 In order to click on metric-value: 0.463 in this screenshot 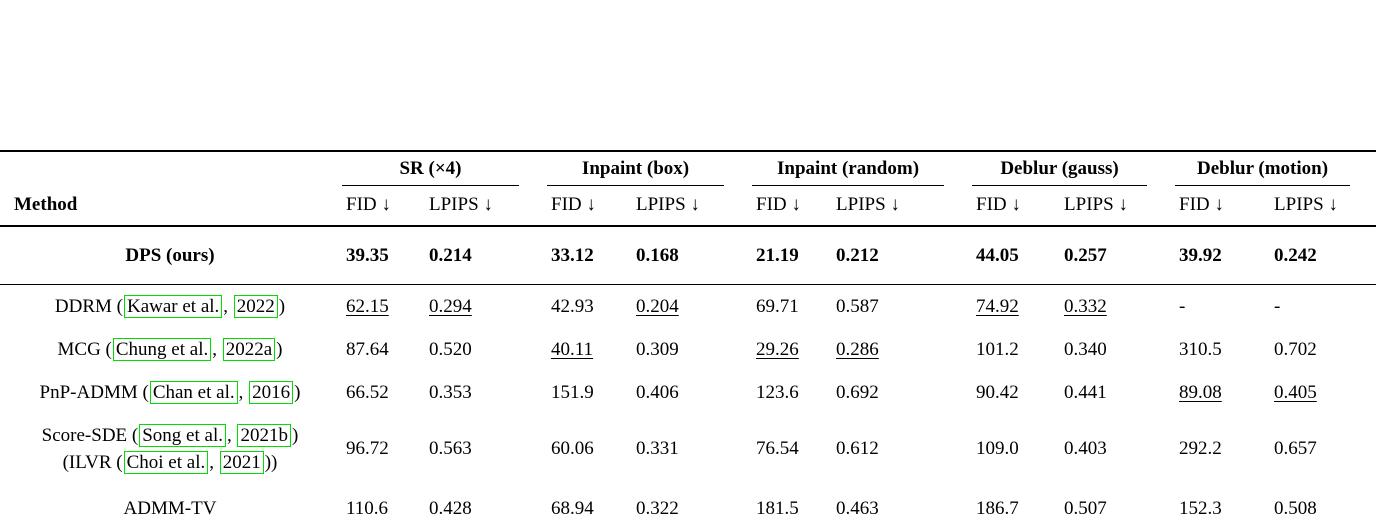, I will do `click(857, 508)`.